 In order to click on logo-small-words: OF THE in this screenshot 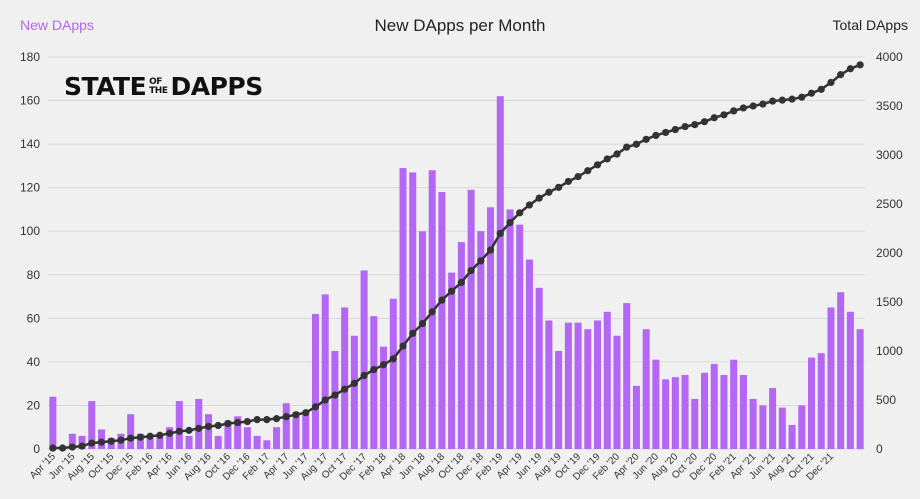, I will do `click(158, 86)`.